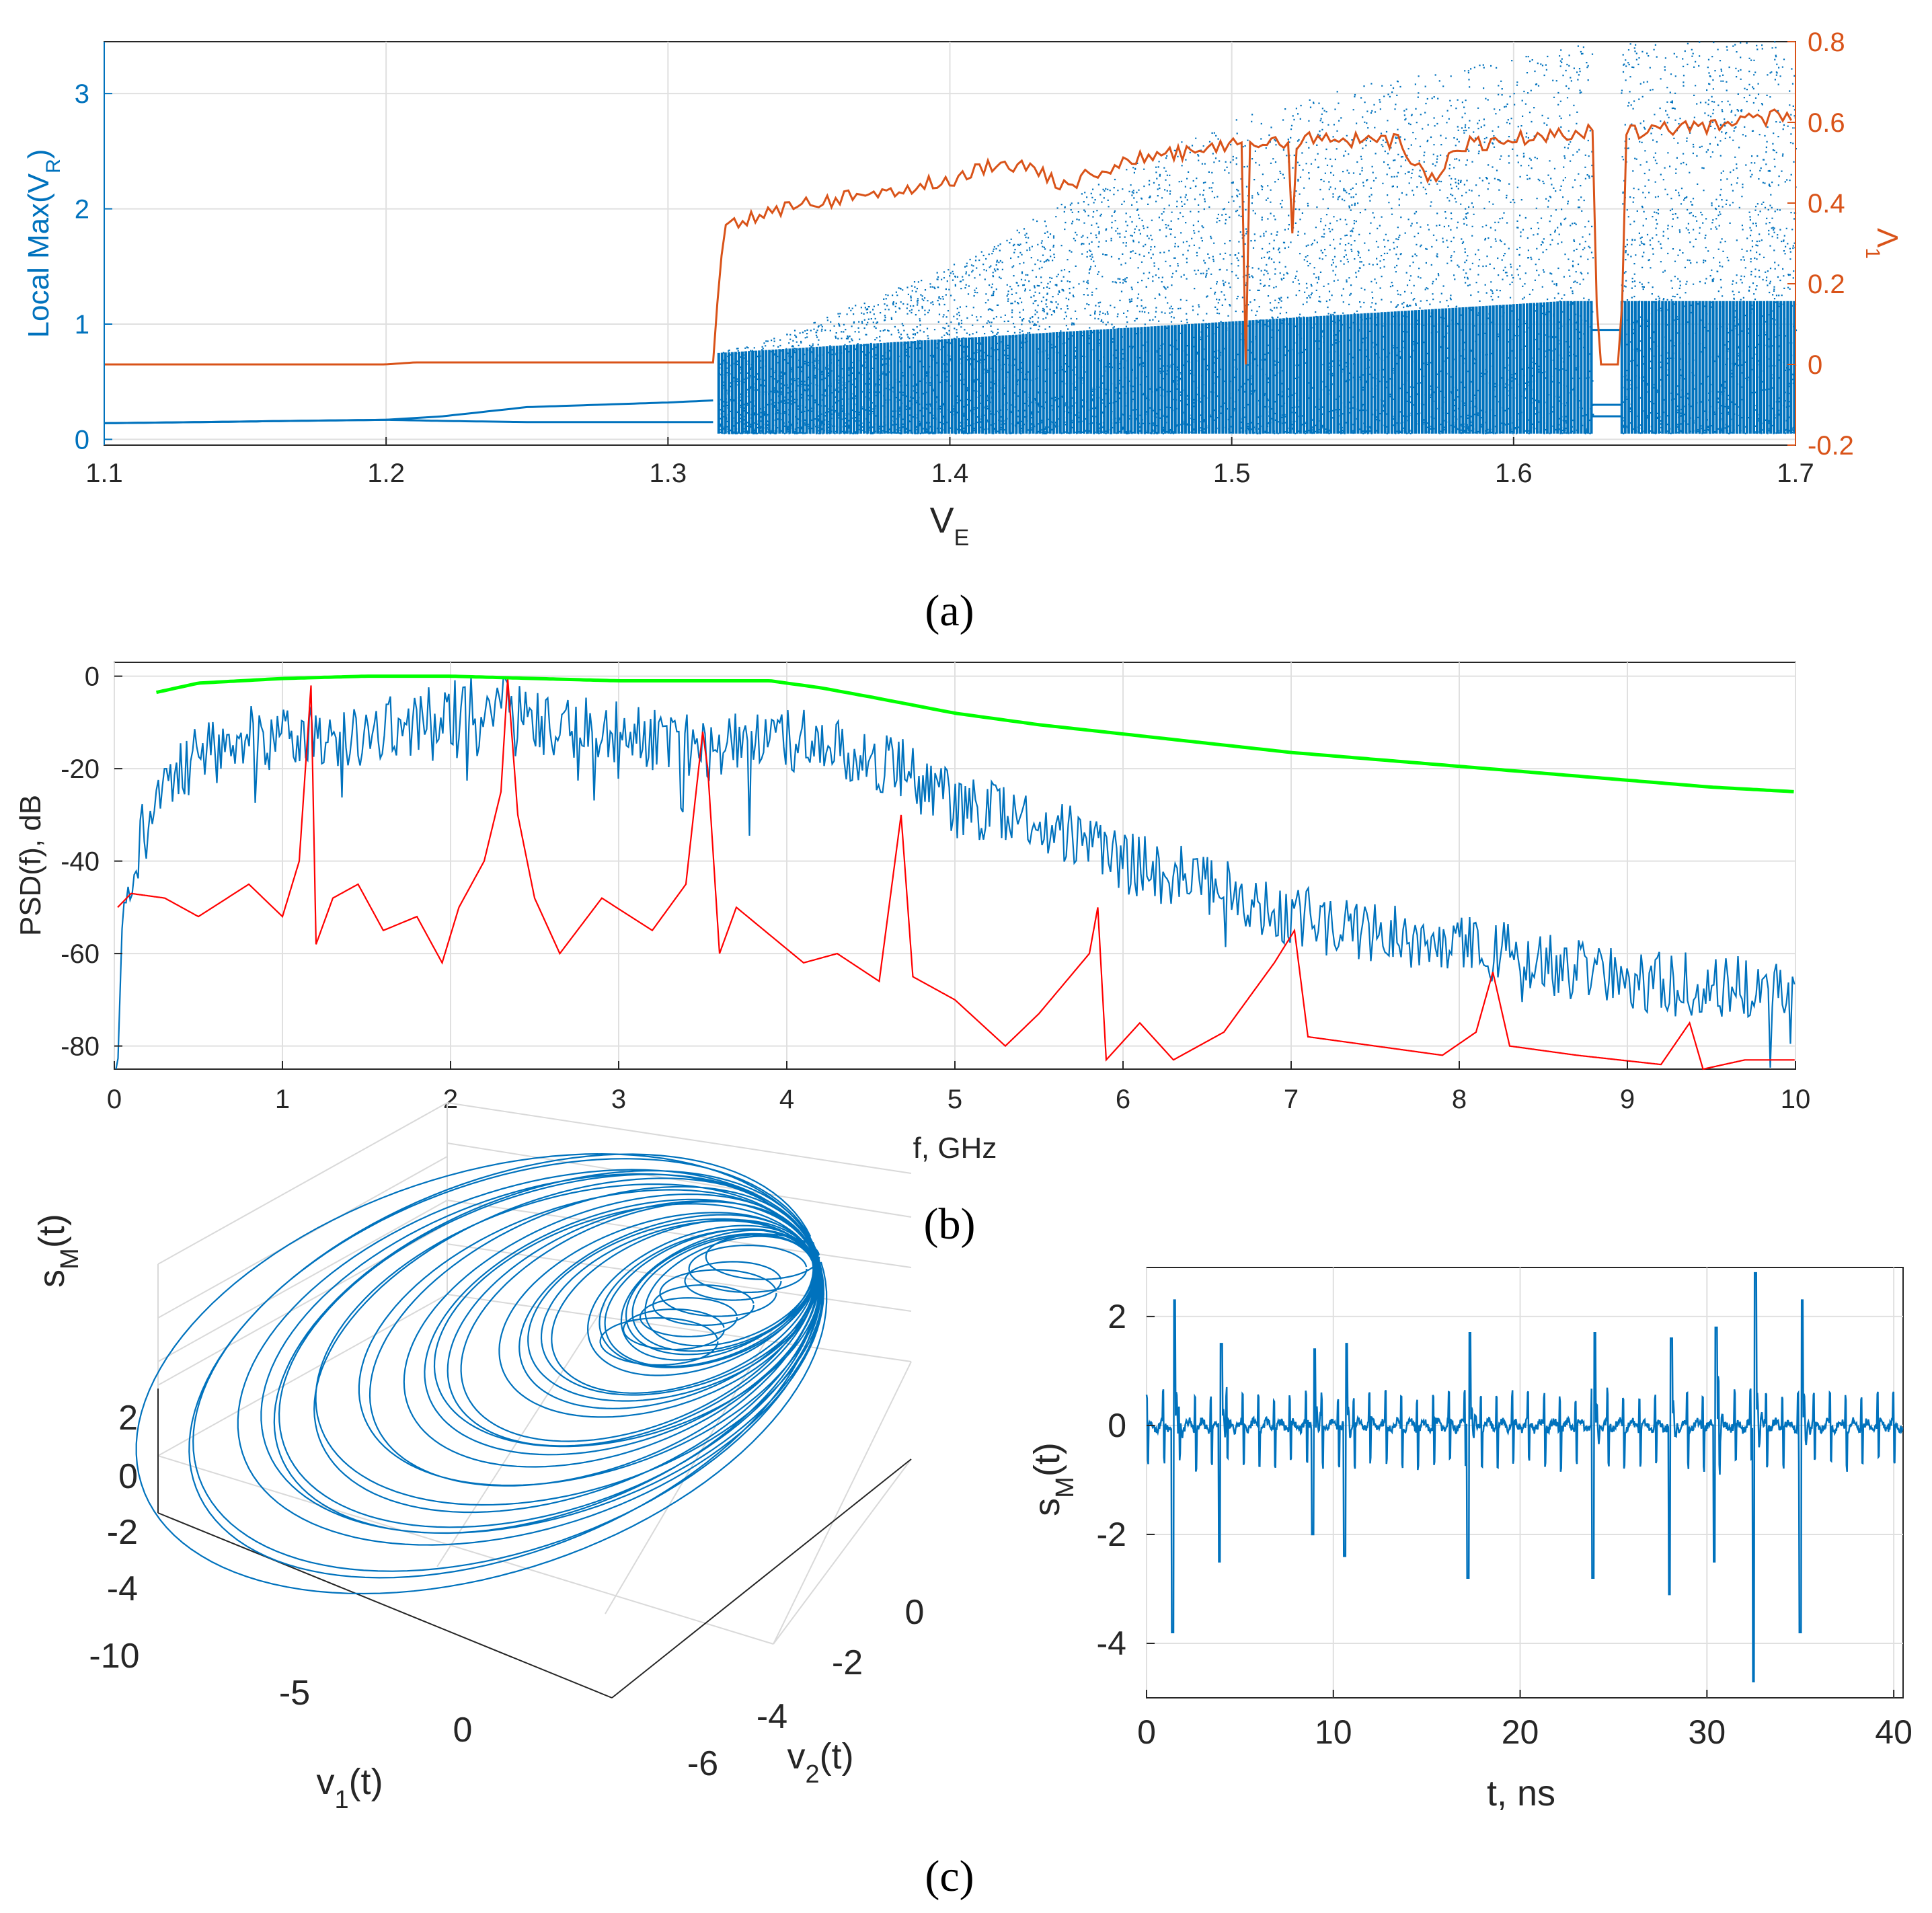  I want to click on y-tick-label: 1, so click(82, 325).